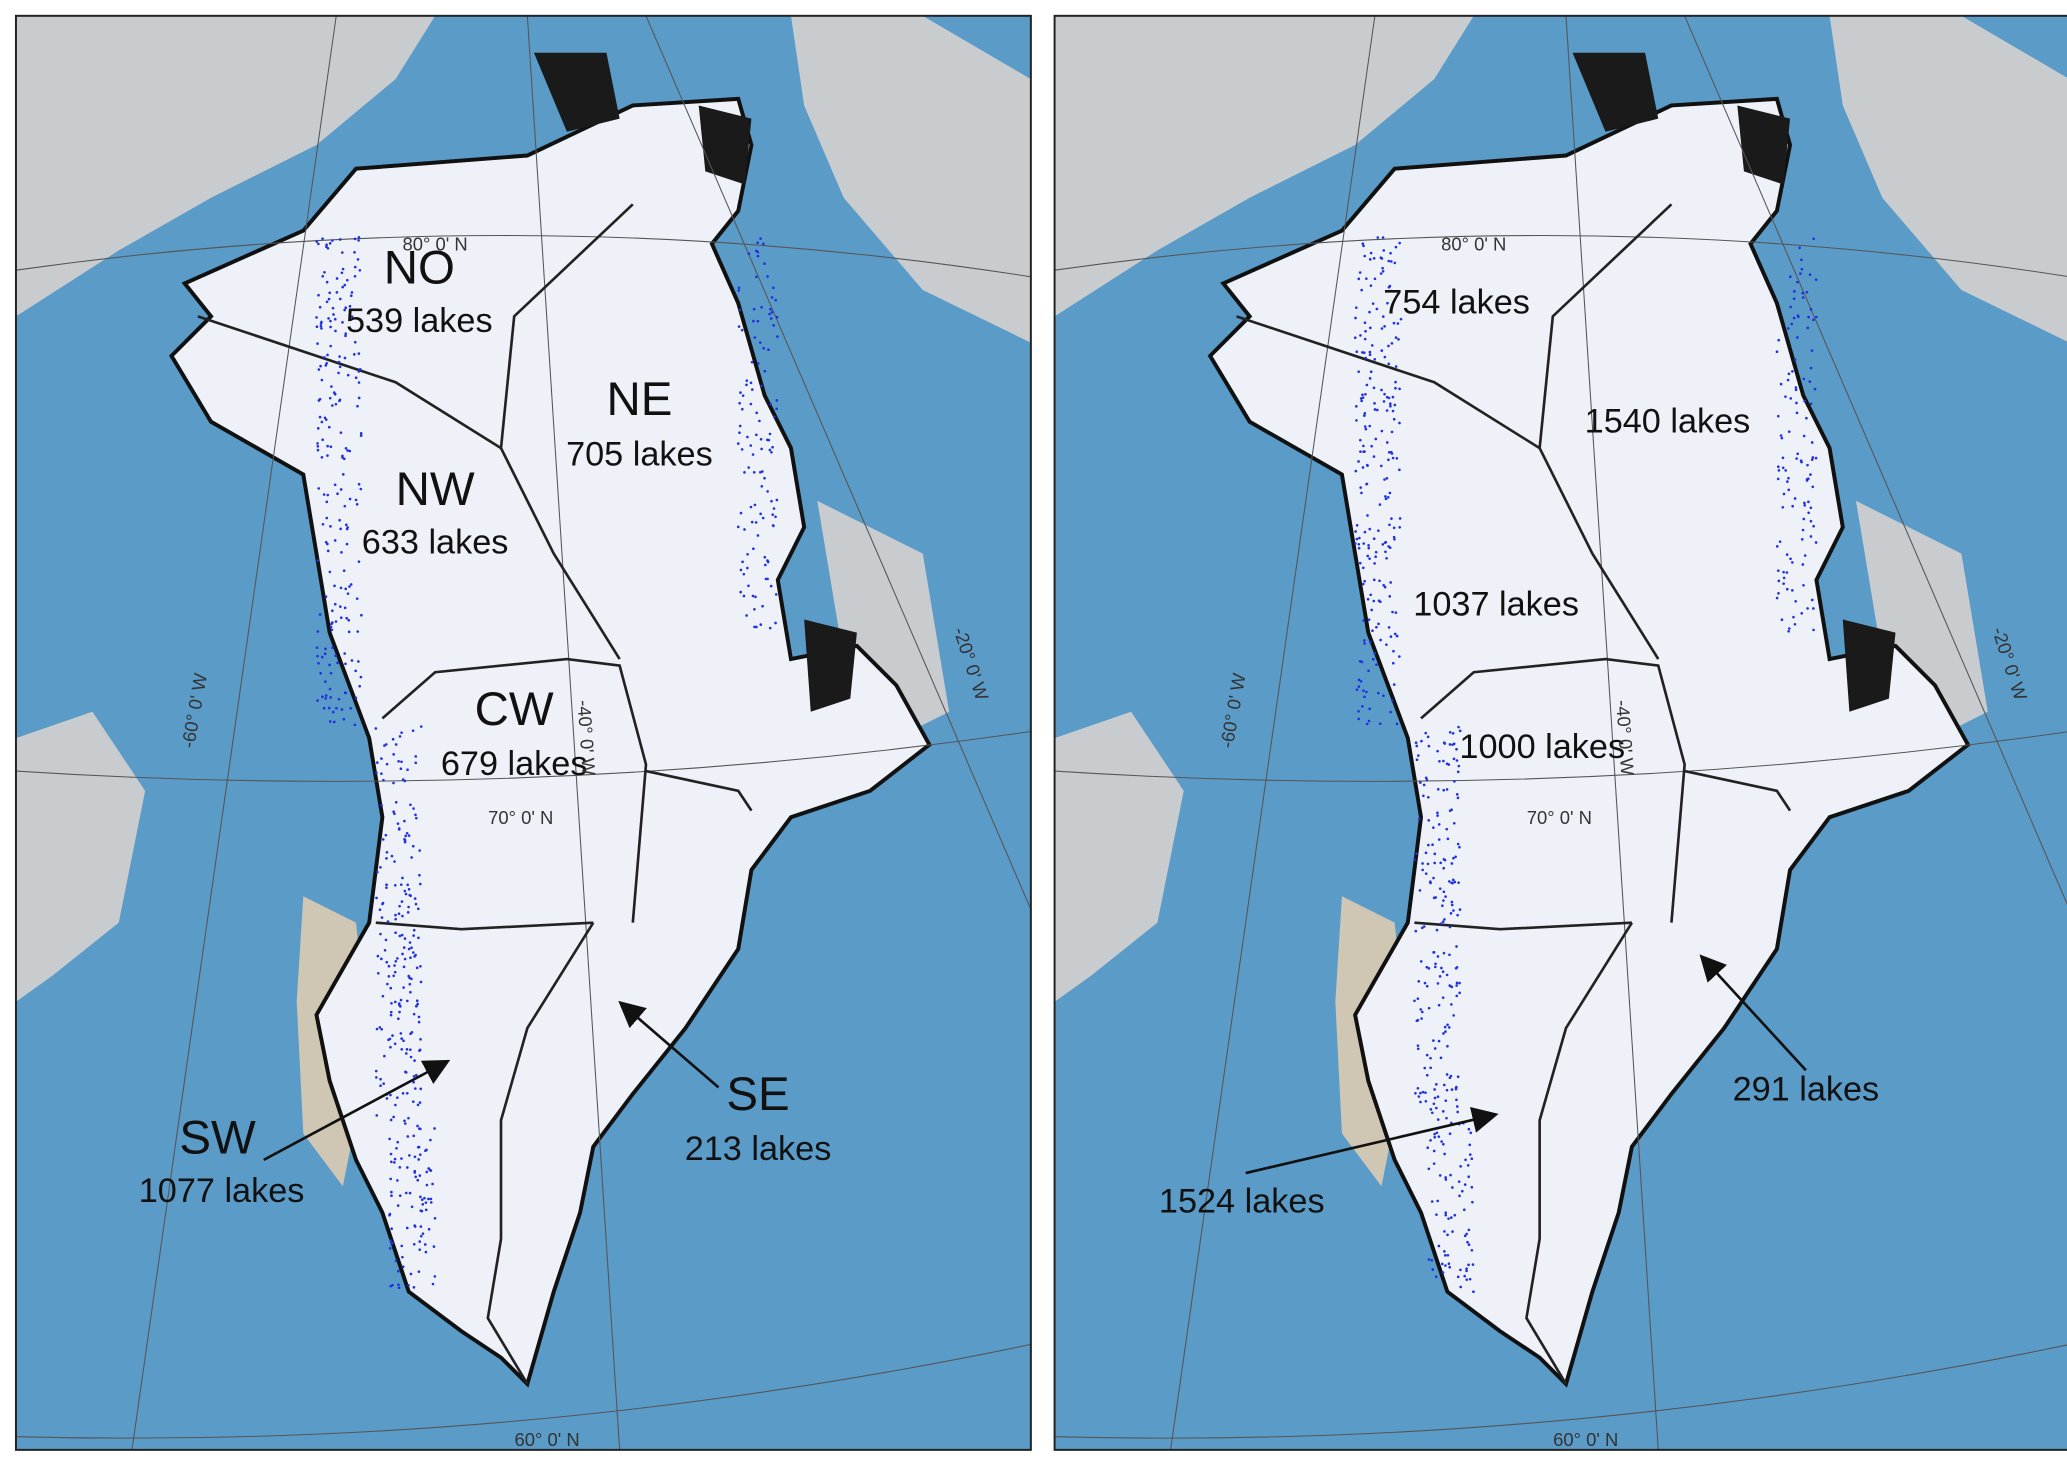 The height and width of the screenshot is (1467, 2067). Describe the element at coordinates (1668, 421) in the screenshot. I see `lake-count: 1540 lakes` at that location.